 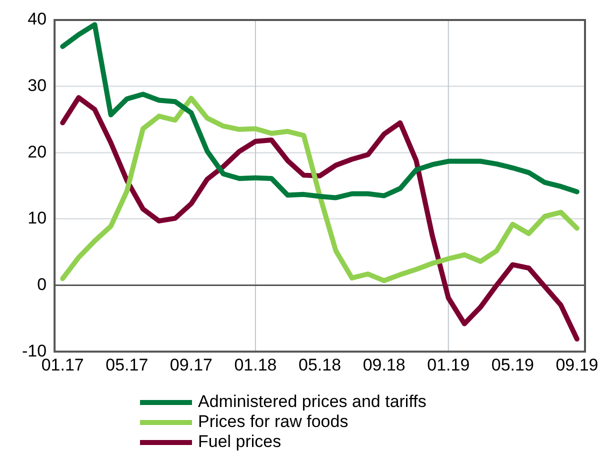 I want to click on x-tick-label: 05.19, so click(x=512, y=364).